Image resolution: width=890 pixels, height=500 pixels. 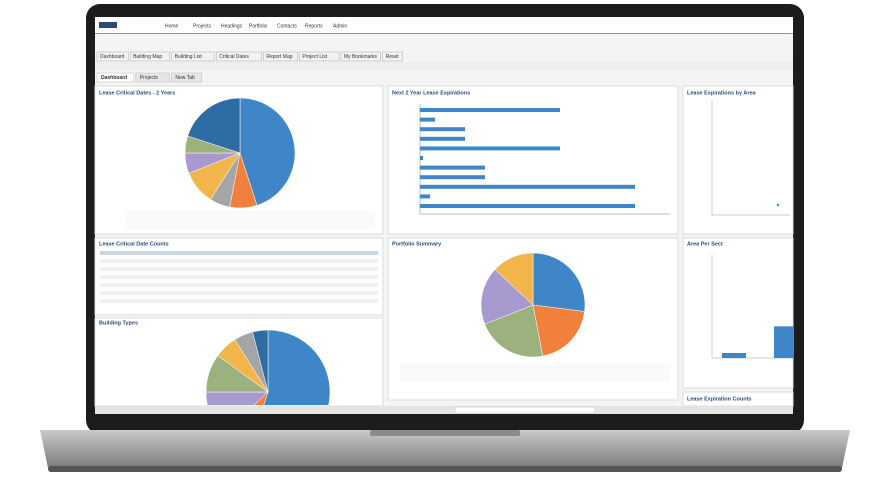 I want to click on search-box, so click(x=525, y=410).